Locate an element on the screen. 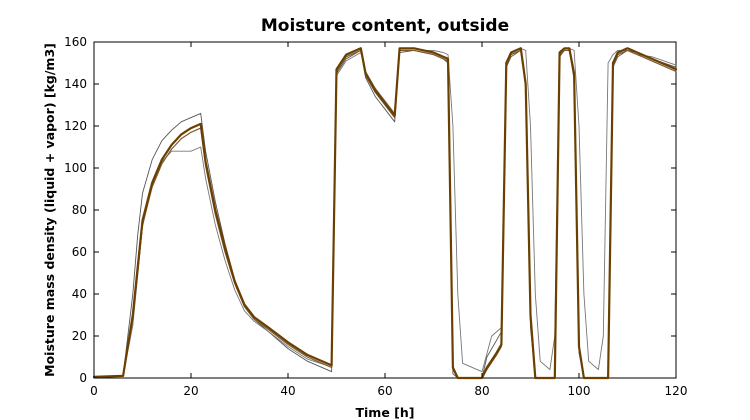  chart-title: Moisture content, outside is located at coordinates (385, 26).